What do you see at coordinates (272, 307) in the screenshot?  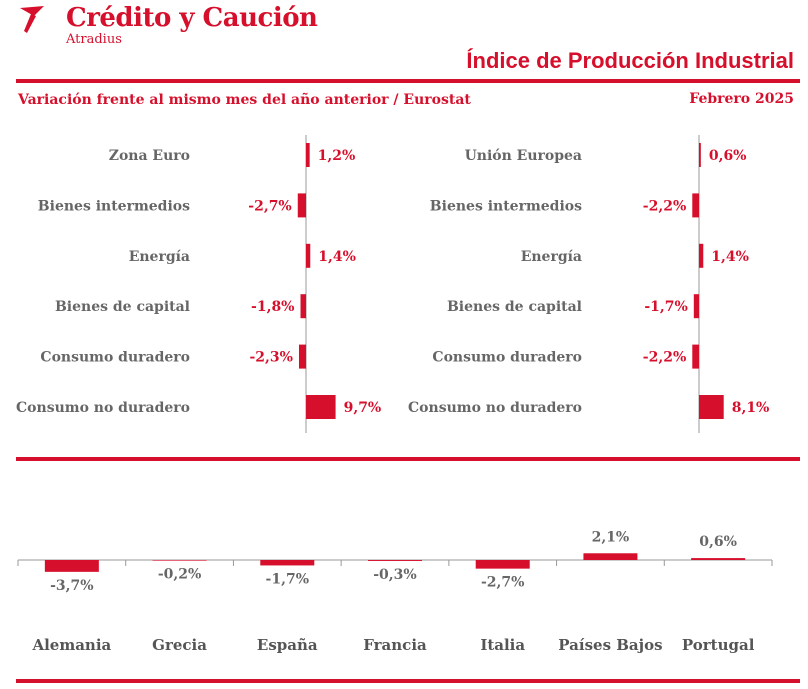 I see `data-label: -1,8%` at bounding box center [272, 307].